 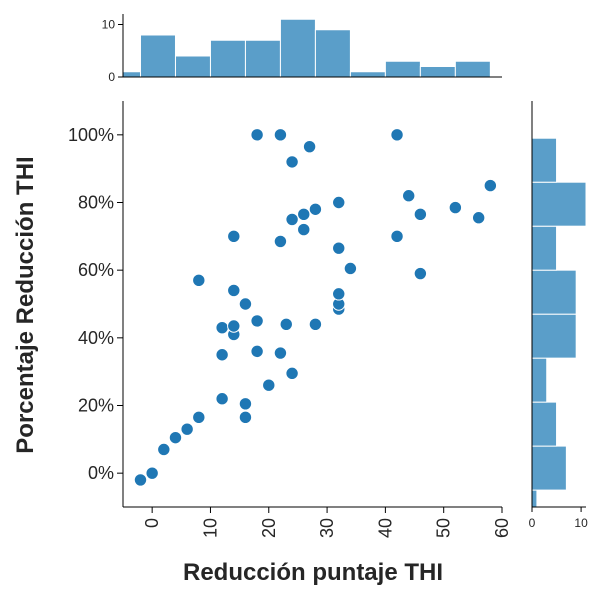 I want to click on x-tick-label: 20, so click(x=269, y=528).